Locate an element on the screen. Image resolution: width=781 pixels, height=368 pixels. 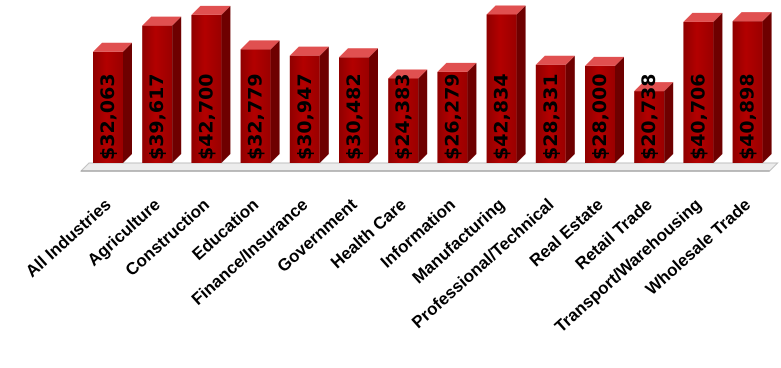
floor-plane is located at coordinates (429, 167).